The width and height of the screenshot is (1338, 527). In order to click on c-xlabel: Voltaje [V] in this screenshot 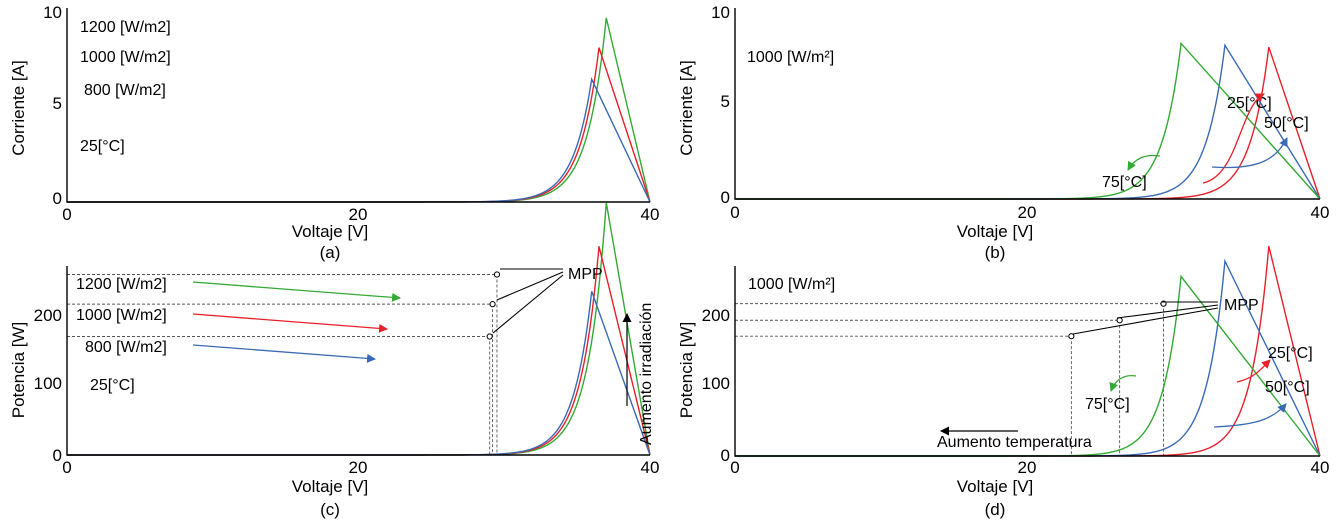, I will do `click(330, 486)`.